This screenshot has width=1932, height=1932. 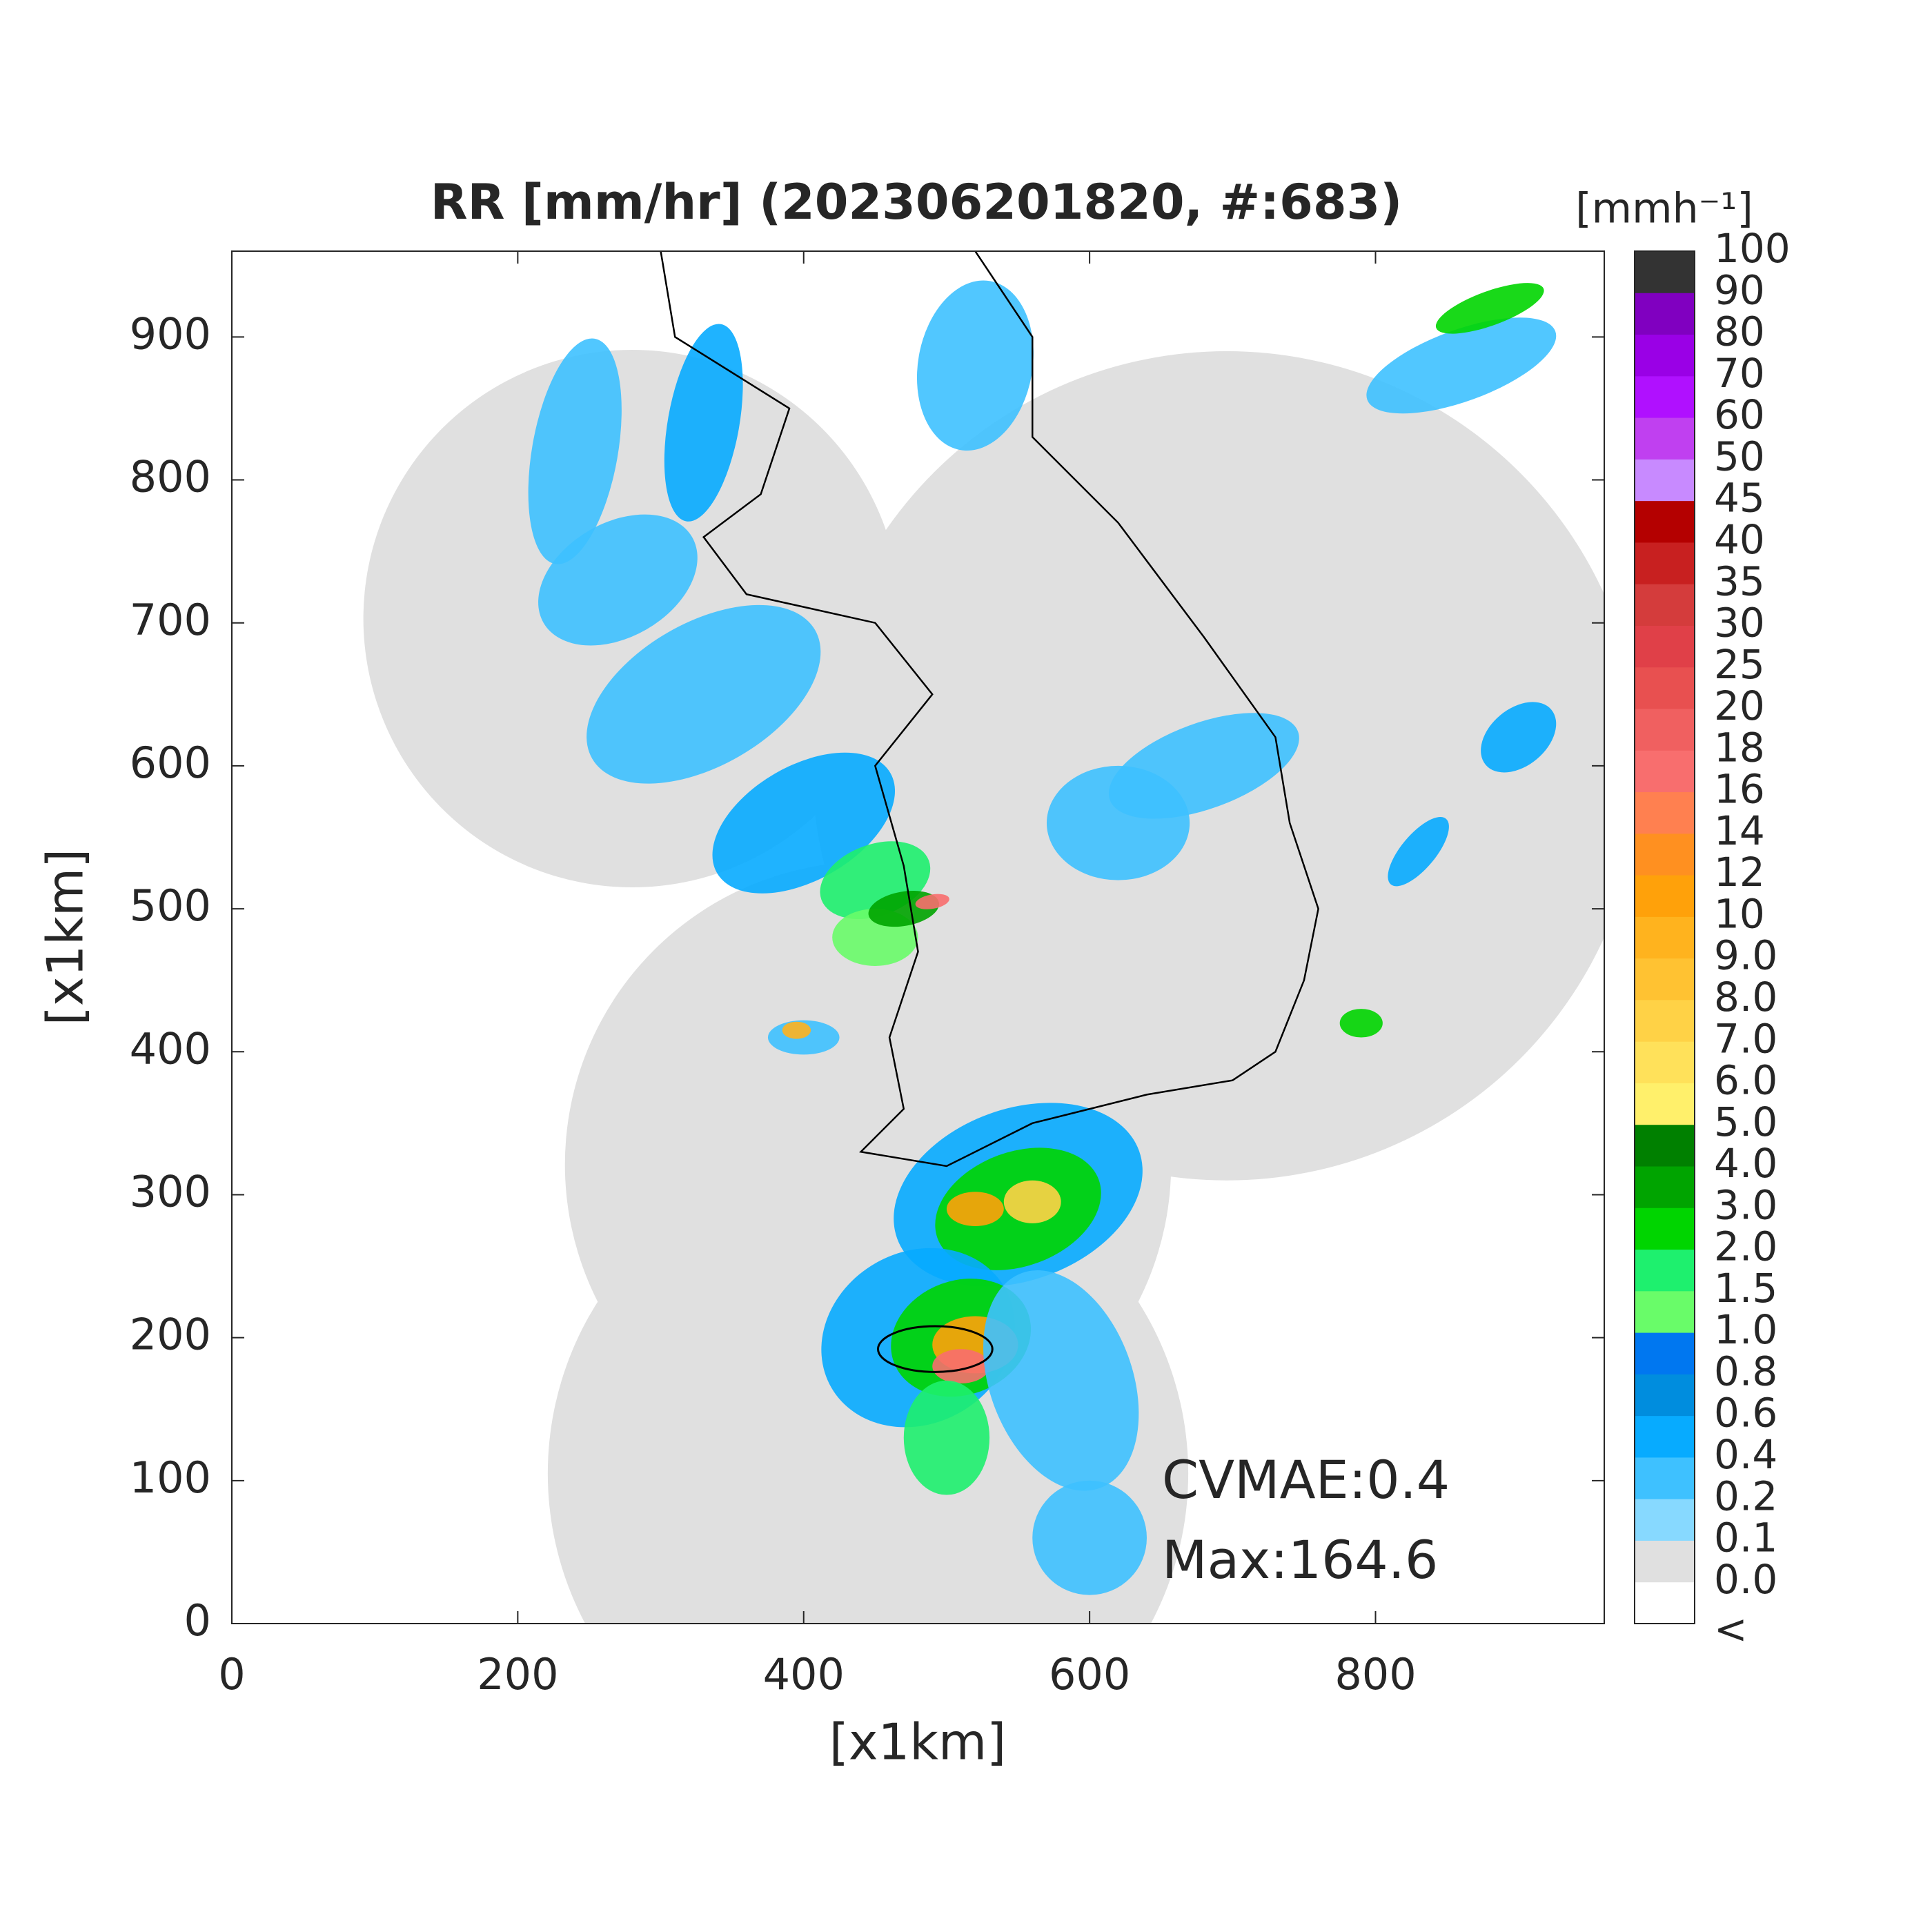 What do you see at coordinates (1739, 913) in the screenshot?
I see `colorbar-label: 10` at bounding box center [1739, 913].